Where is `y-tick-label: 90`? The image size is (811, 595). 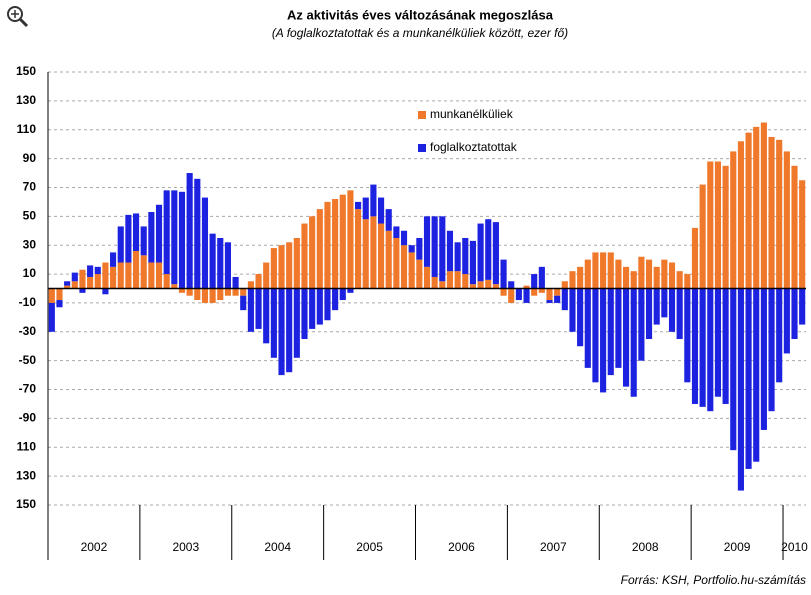
y-tick-label: 90 is located at coordinates (30, 158).